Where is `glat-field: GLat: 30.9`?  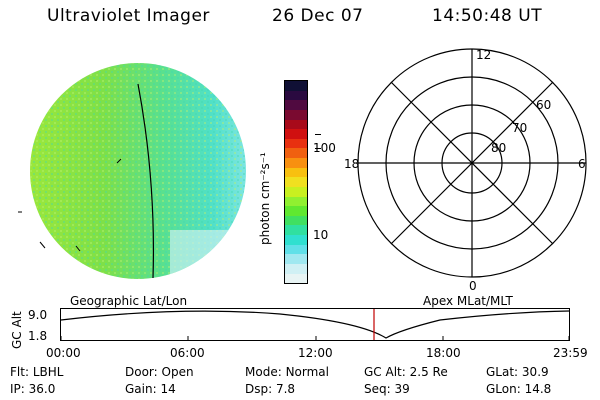 glat-field: GLat: 30.9 is located at coordinates (517, 372).